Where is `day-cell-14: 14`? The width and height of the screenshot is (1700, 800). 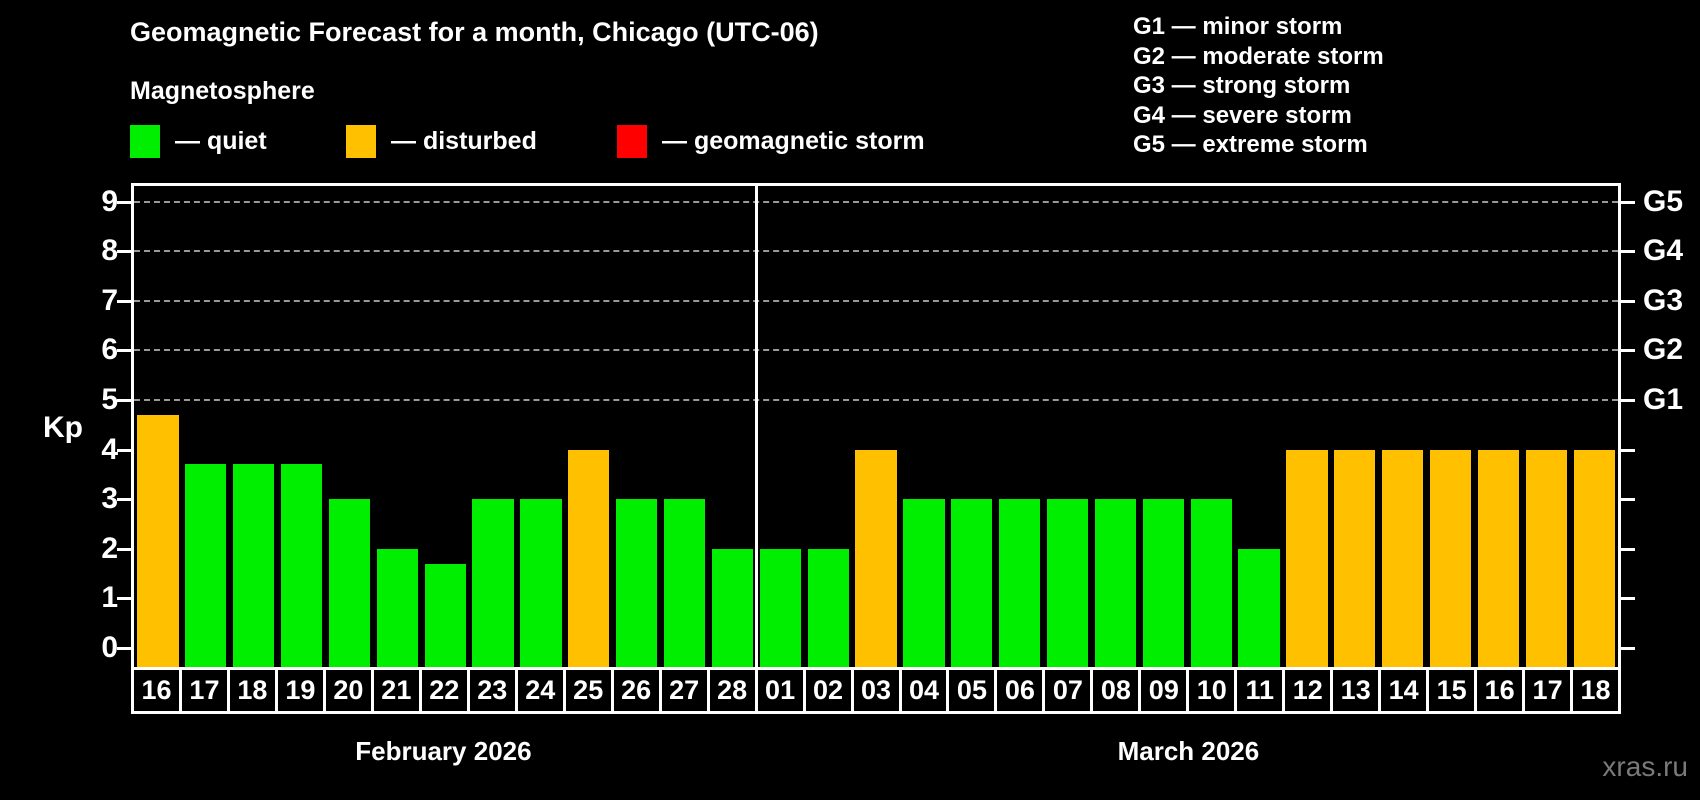
day-cell-14: 14 is located at coordinates (1402, 690).